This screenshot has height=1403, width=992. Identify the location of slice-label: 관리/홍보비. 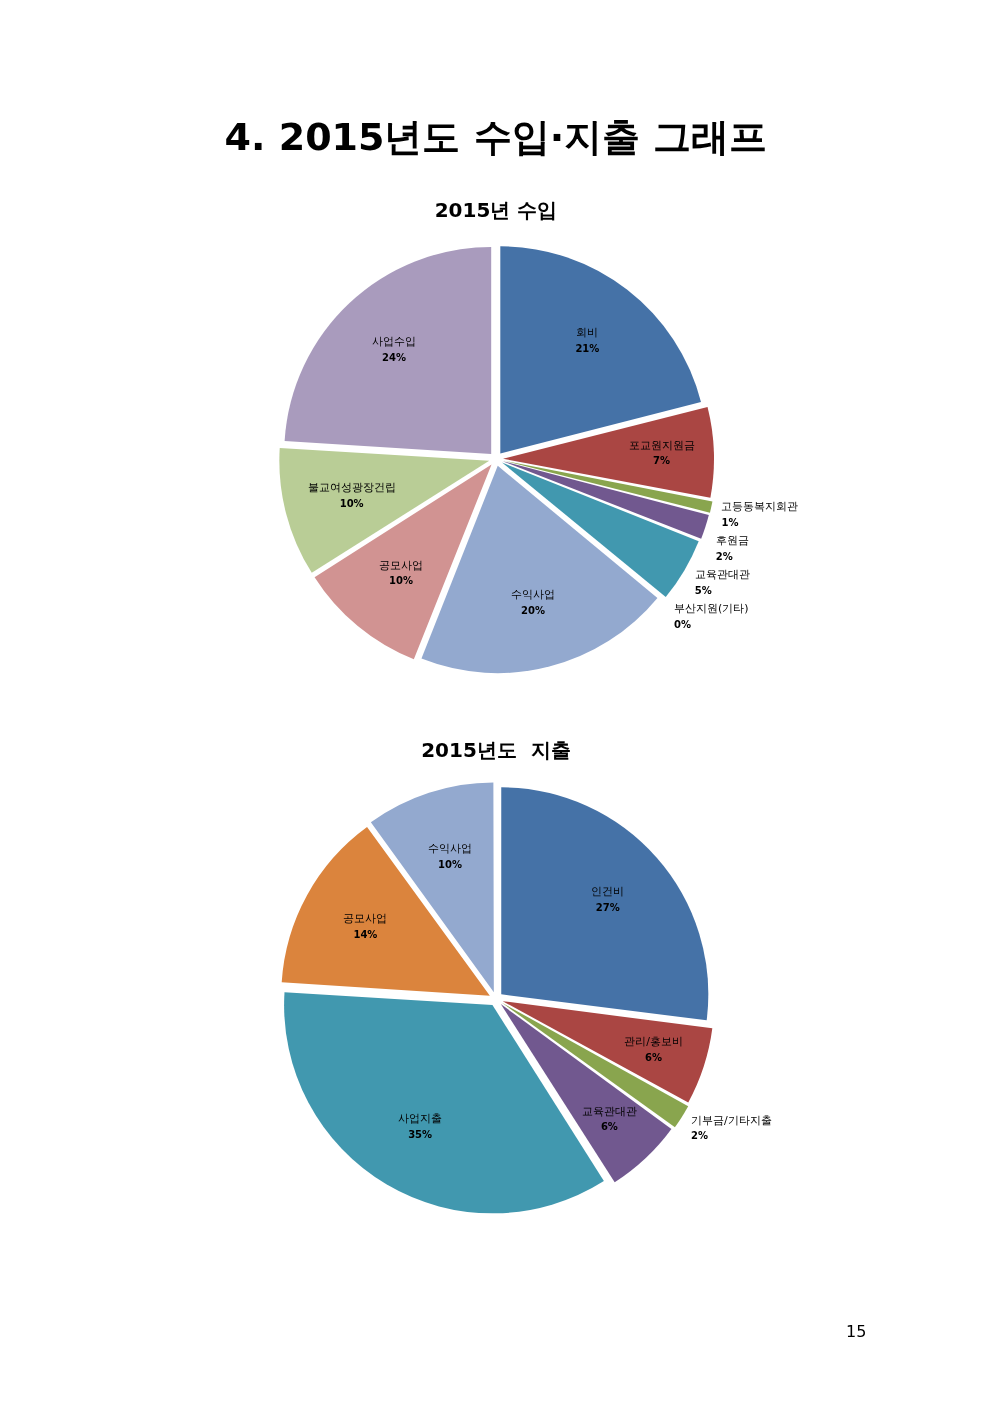
(653, 1042).